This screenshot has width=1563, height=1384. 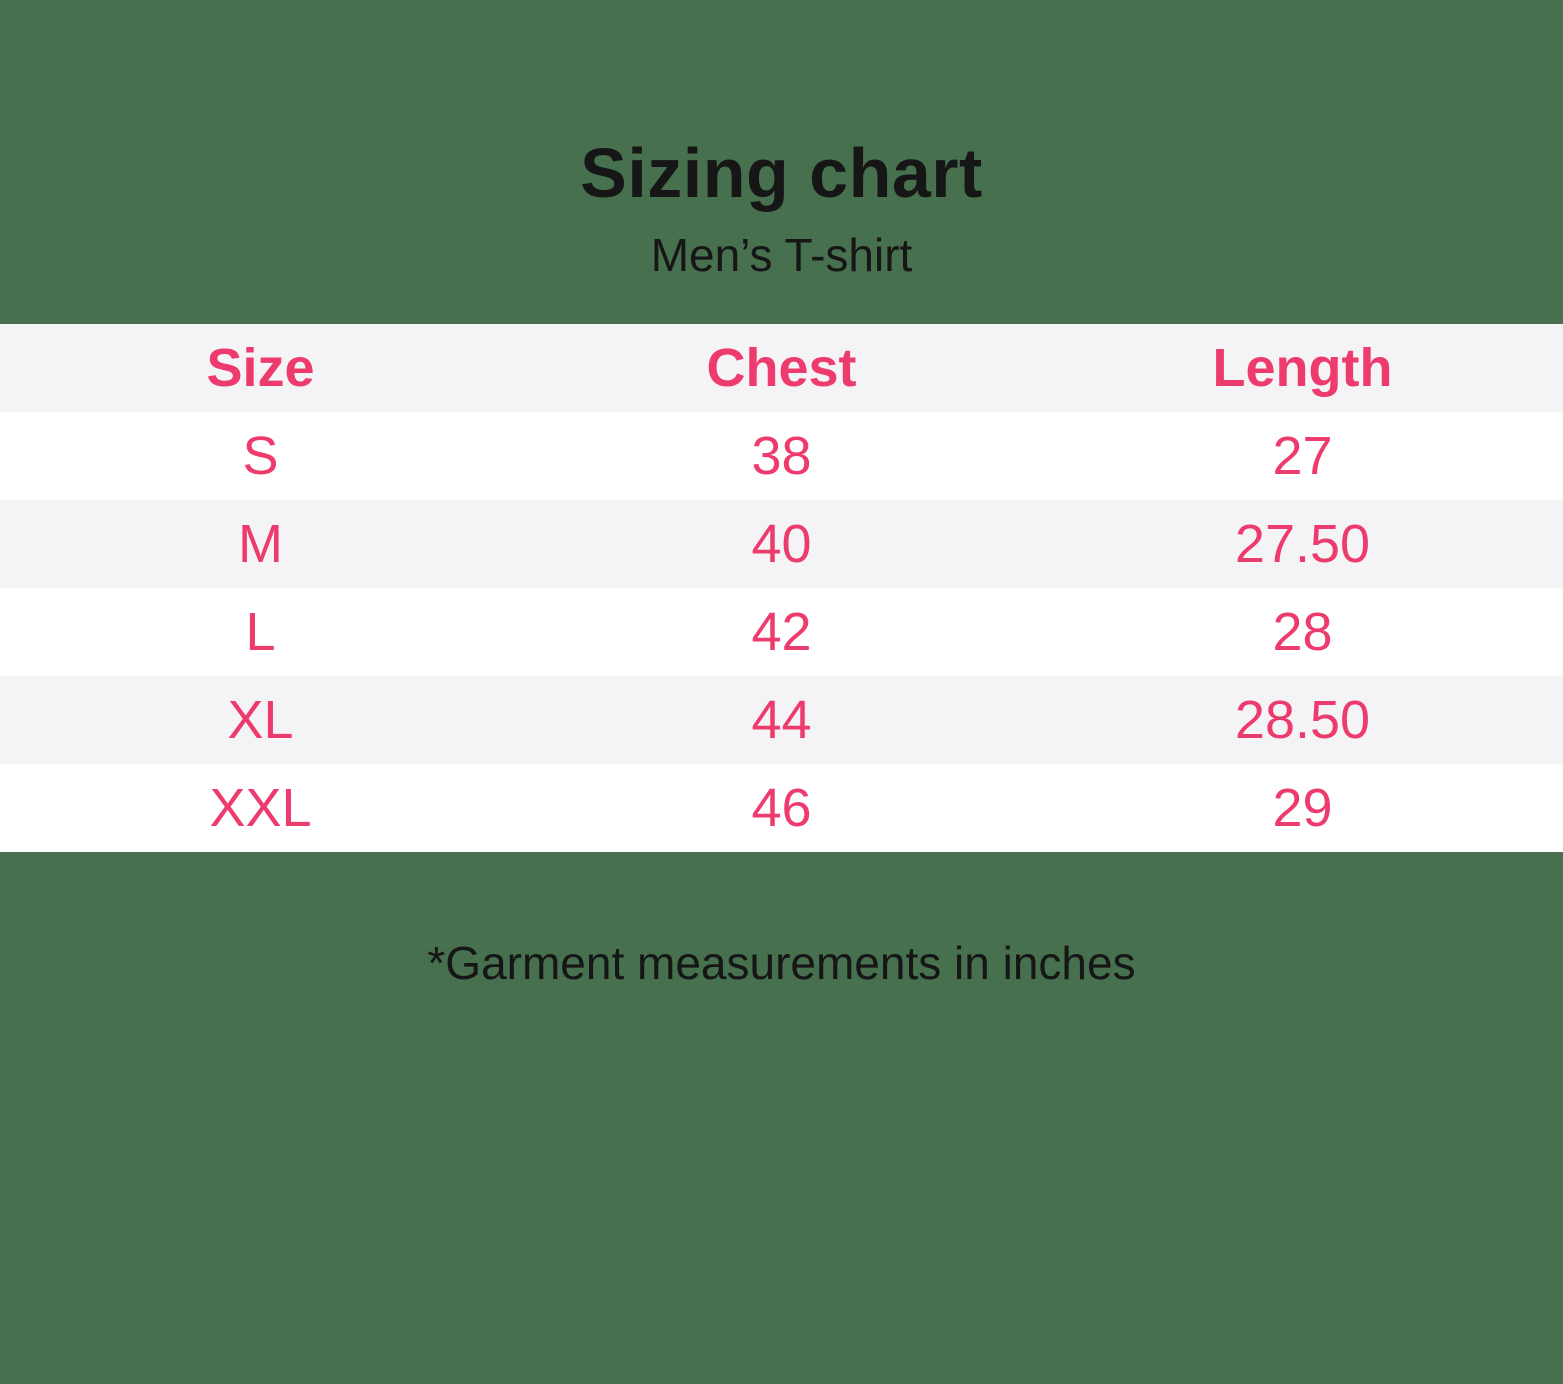 What do you see at coordinates (781, 963) in the screenshot?
I see `footnote: *Garment measurements in inches` at bounding box center [781, 963].